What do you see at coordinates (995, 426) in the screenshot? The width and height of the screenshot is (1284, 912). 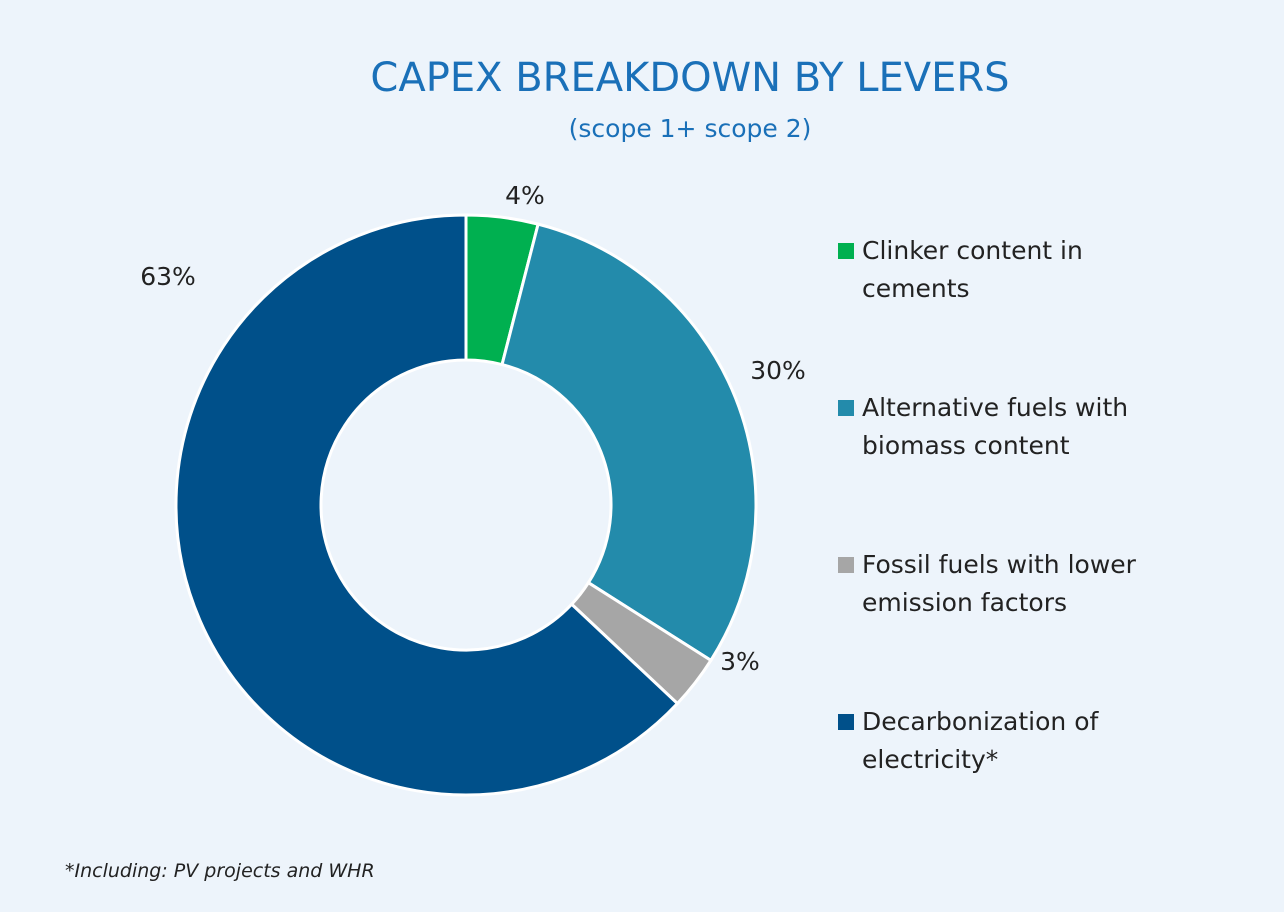 I see `legend-label: Alternative fuels with biomass content` at bounding box center [995, 426].